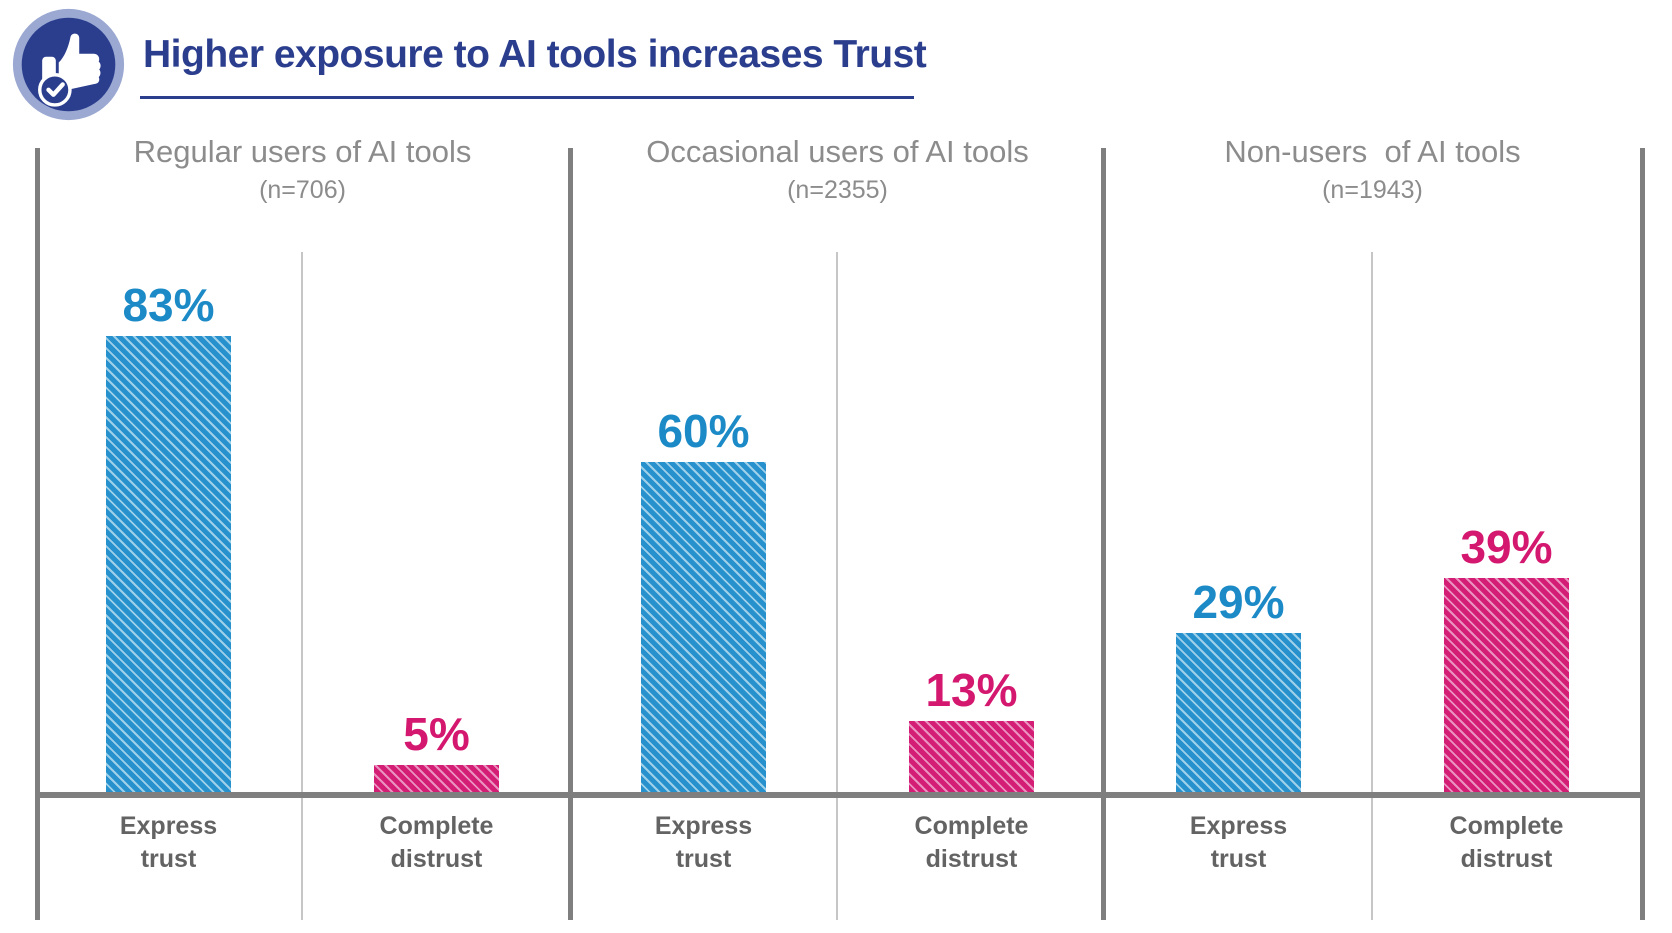  Describe the element at coordinates (837, 190) in the screenshot. I see `sample-size: (n=2355)` at that location.